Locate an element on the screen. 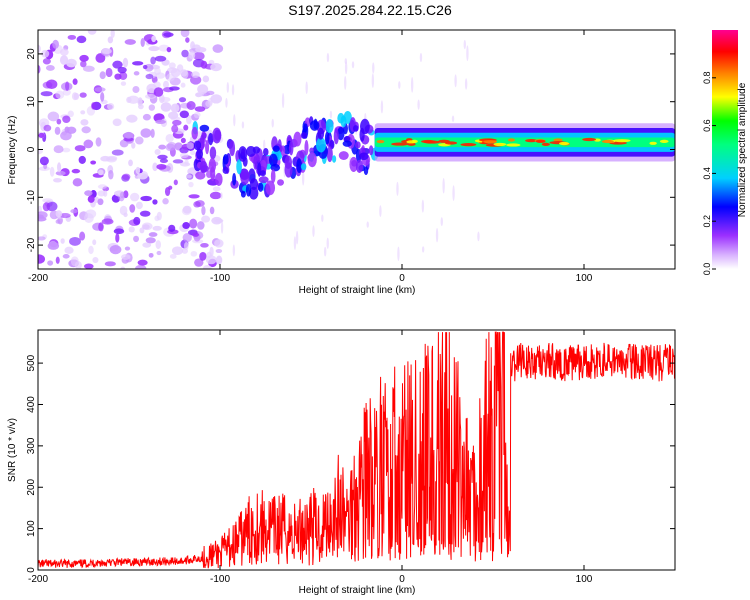 This screenshot has width=750, height=600. colorbar-tick-label: 0.6 is located at coordinates (707, 125).